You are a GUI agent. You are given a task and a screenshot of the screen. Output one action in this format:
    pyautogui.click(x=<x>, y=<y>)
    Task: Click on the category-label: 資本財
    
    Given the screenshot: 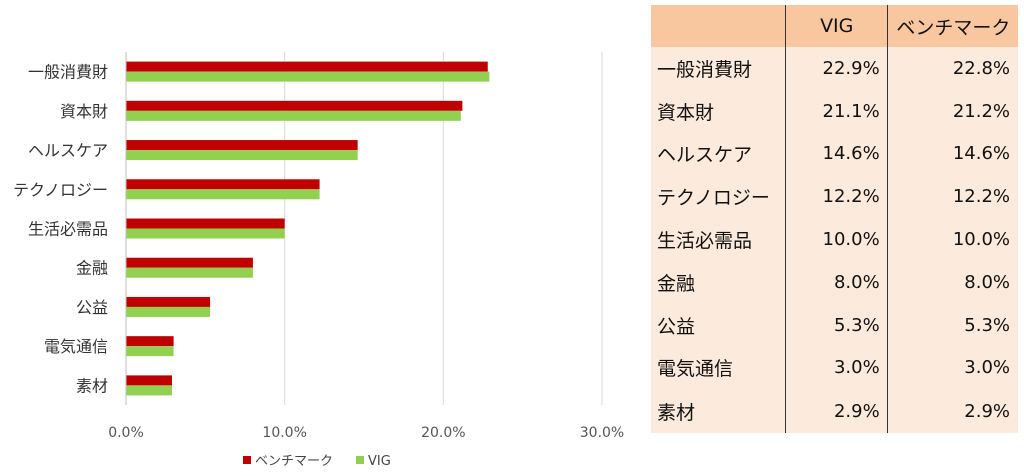 What is the action you would take?
    pyautogui.click(x=84, y=111)
    